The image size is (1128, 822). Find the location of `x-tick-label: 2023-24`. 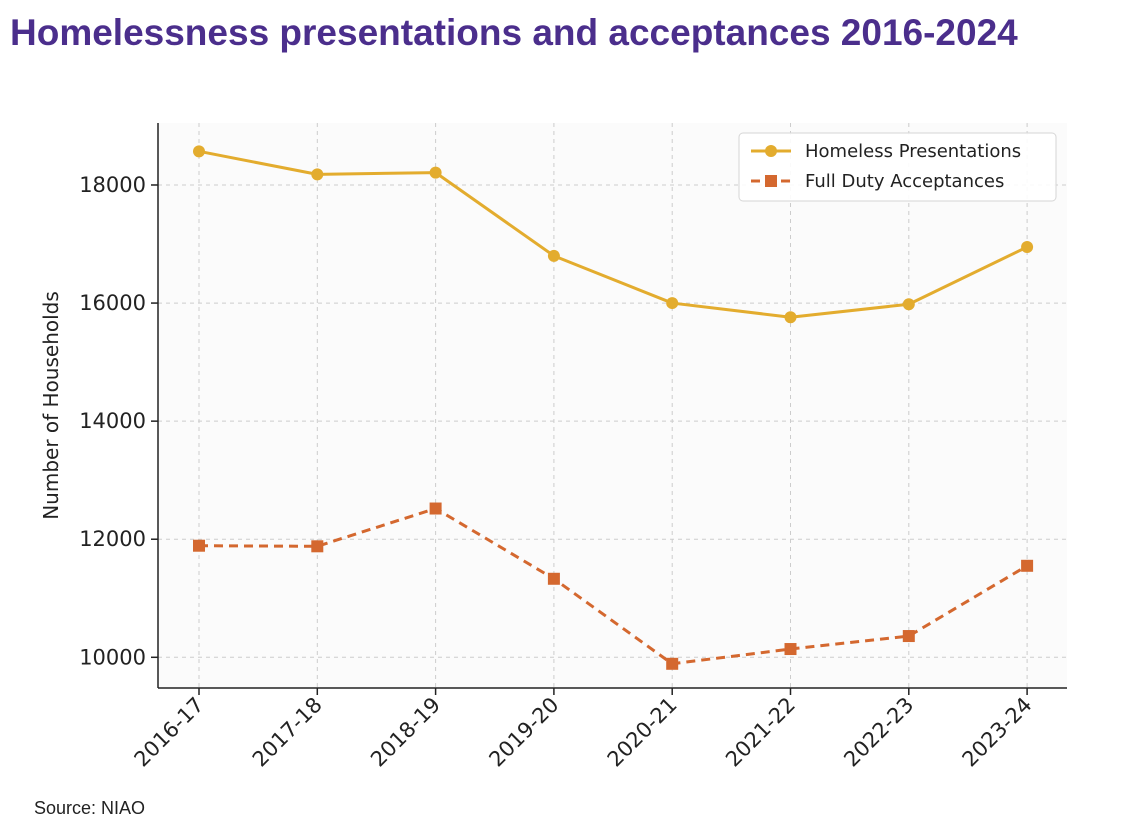

x-tick-label: 2023-24 is located at coordinates (997, 732).